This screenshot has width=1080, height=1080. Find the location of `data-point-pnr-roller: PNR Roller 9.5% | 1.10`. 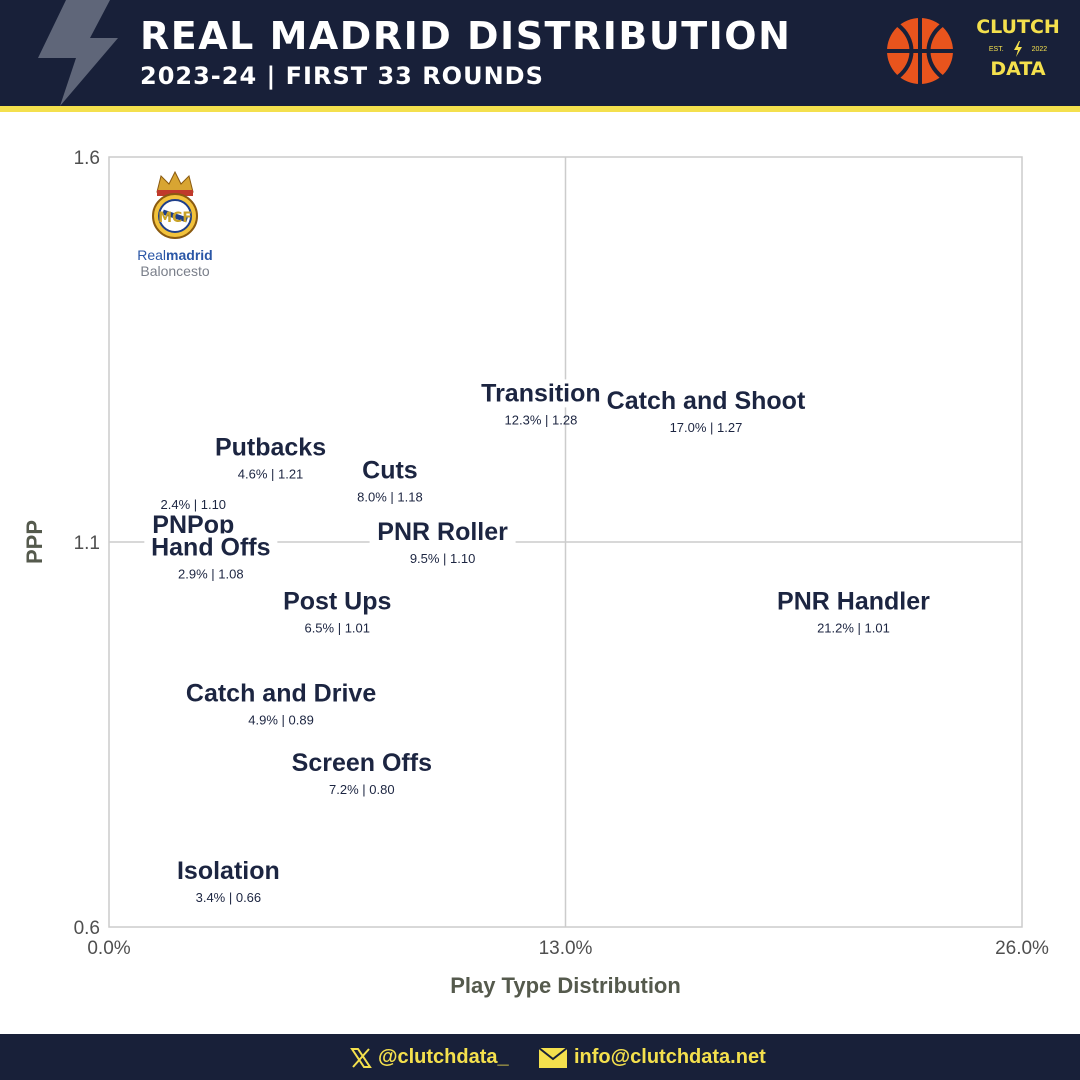

data-point-pnr-roller: PNR Roller 9.5% | 1.10 is located at coordinates (442, 542).